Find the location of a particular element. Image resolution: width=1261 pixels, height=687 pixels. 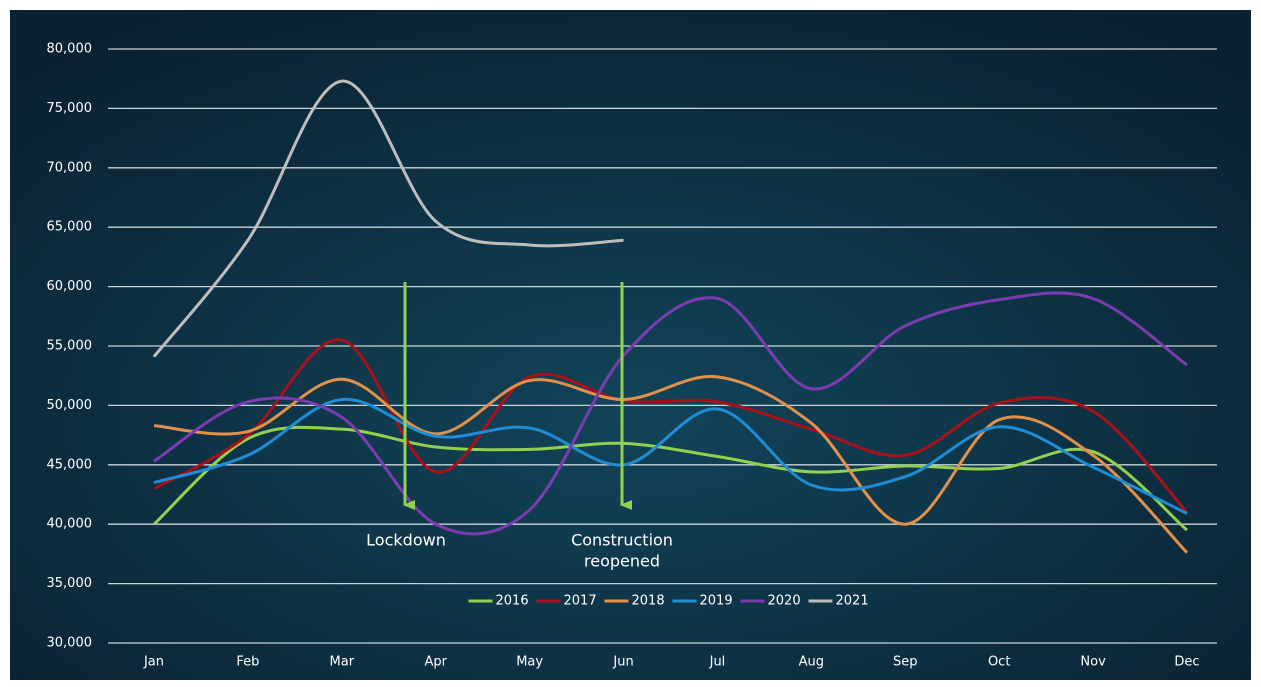

x-tick-label: Oct is located at coordinates (999, 662).